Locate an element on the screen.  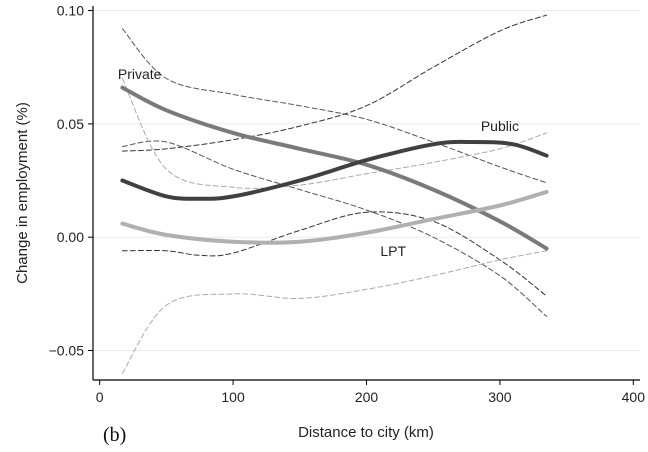
y-tick-label-1: 0.00 is located at coordinates (70, 237).